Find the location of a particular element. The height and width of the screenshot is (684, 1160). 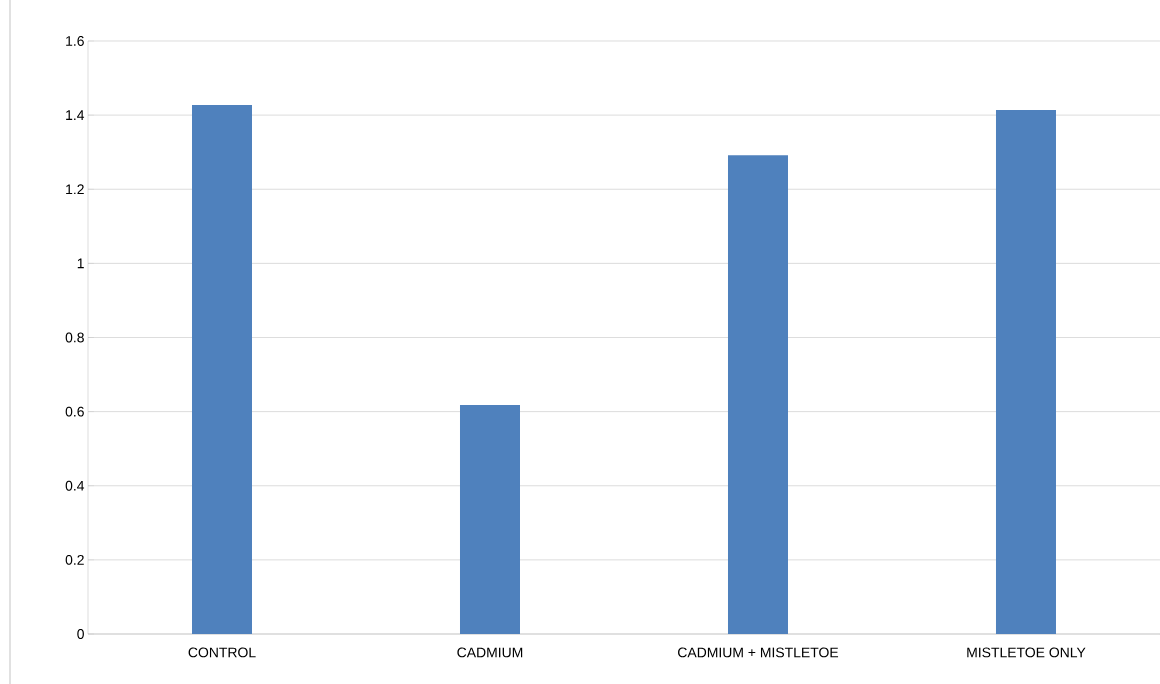

y-tick-label: 1.6 is located at coordinates (75, 41).